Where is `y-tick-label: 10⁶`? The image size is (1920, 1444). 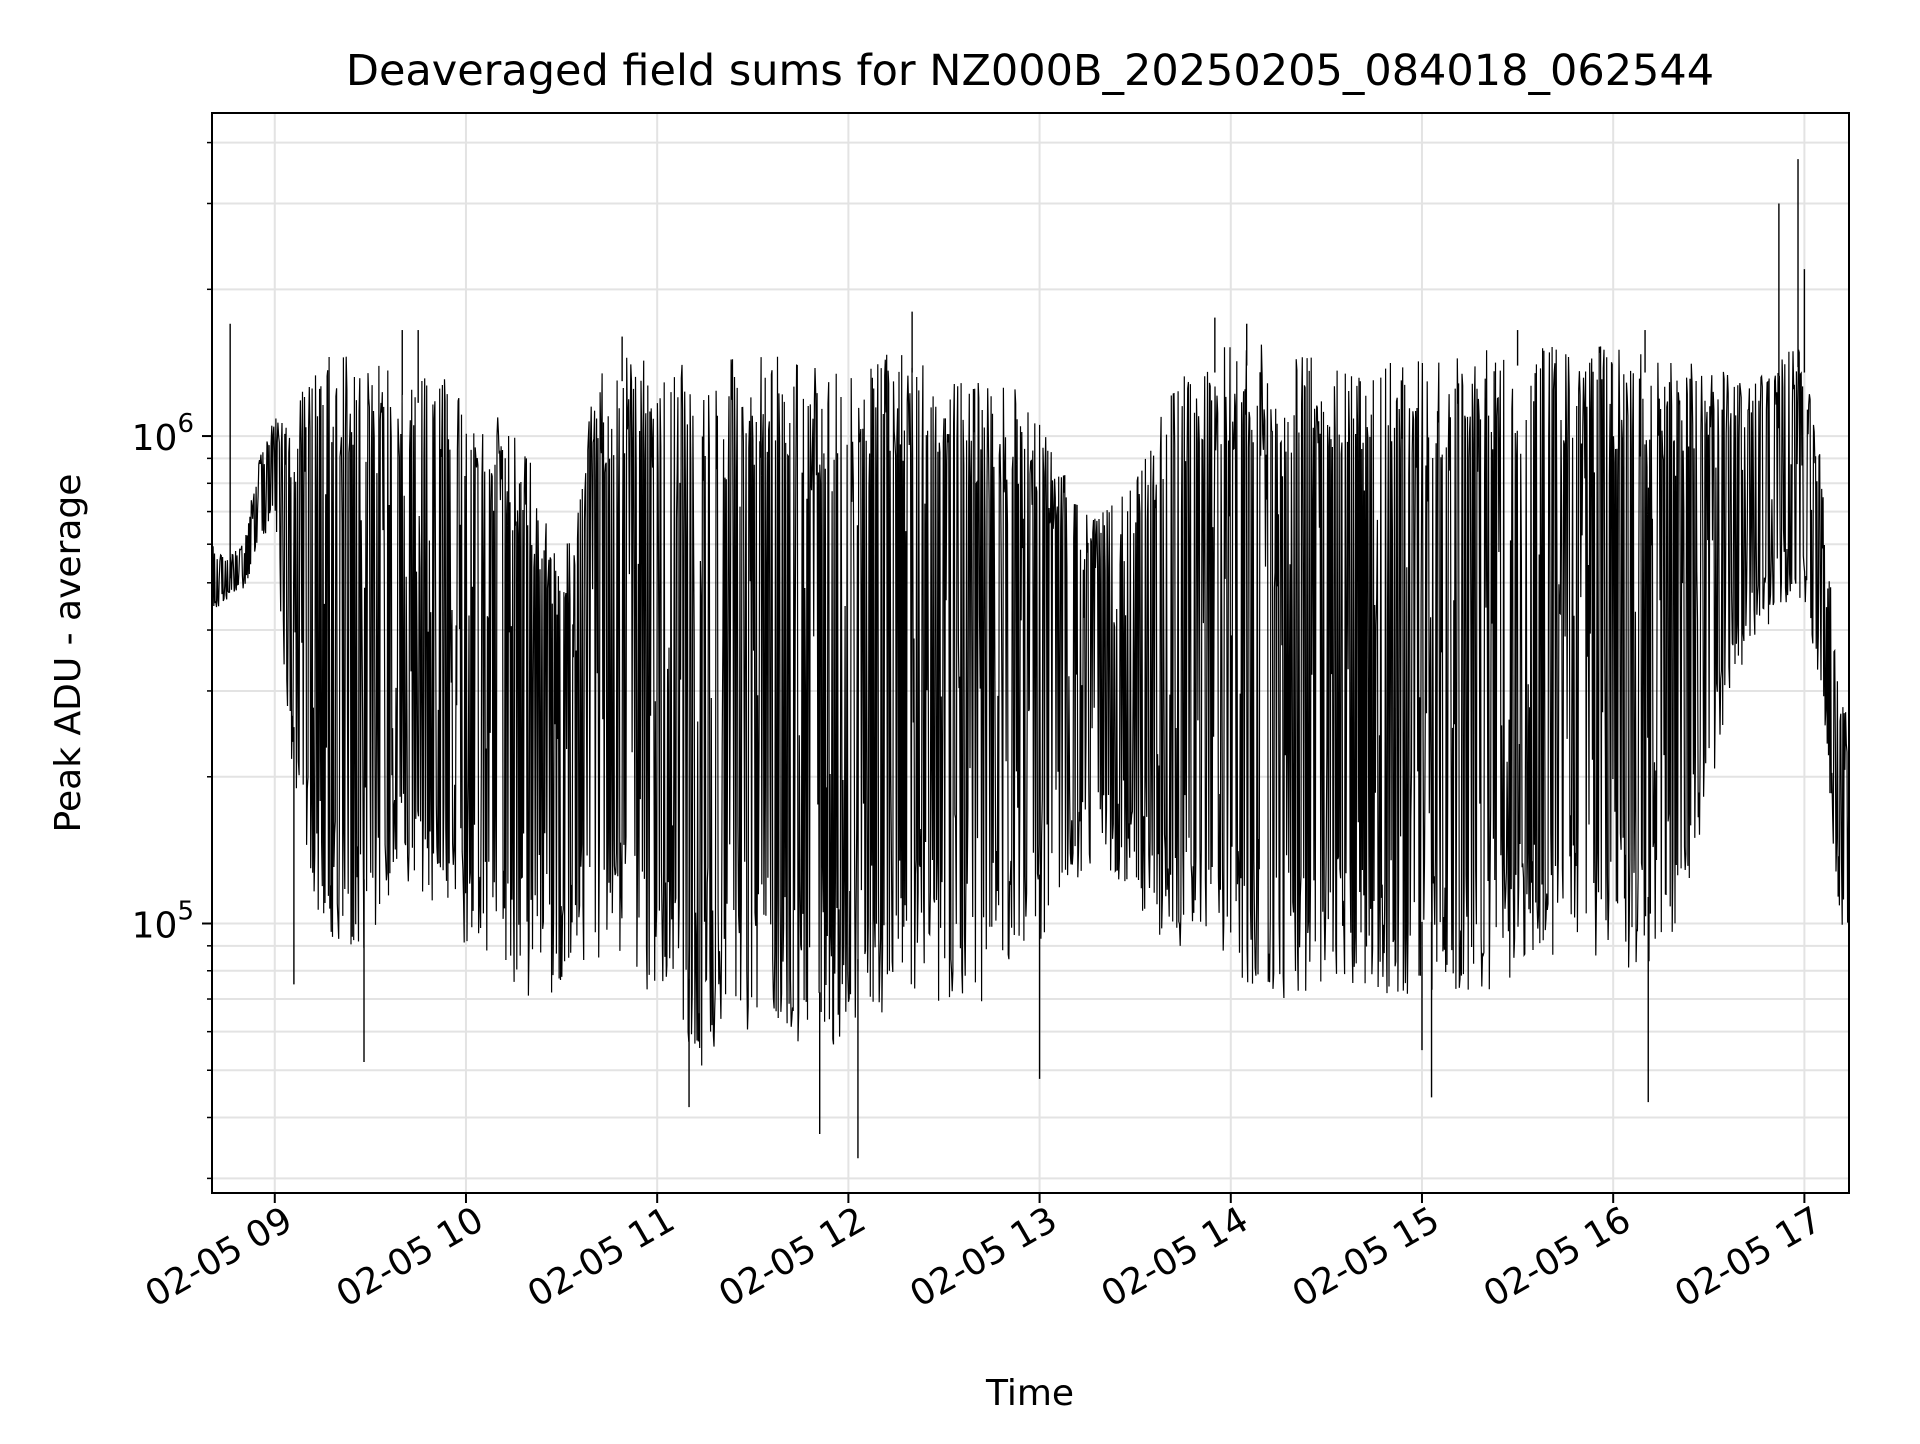 y-tick-label: 10⁶ is located at coordinates (163, 434).